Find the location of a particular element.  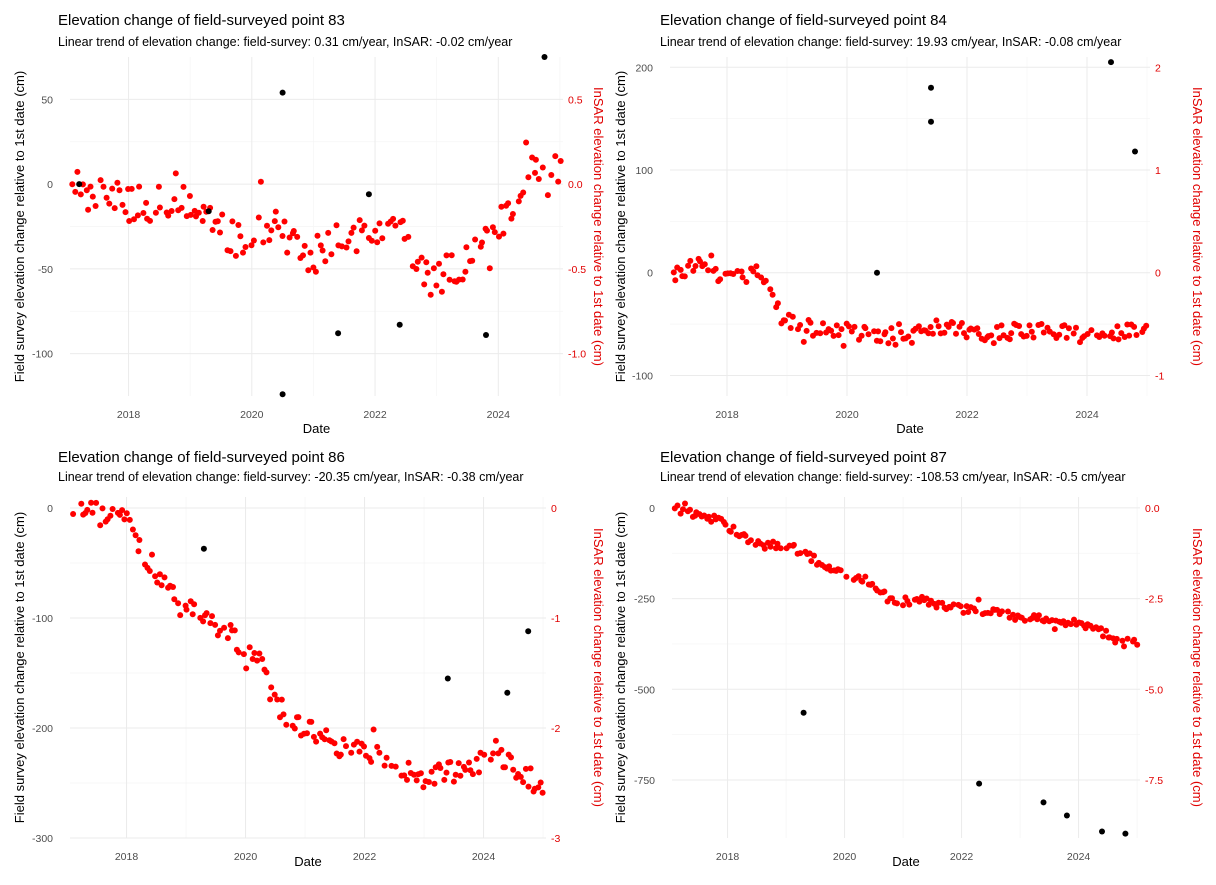

y2-tick-label: 0 is located at coordinates (554, 509).